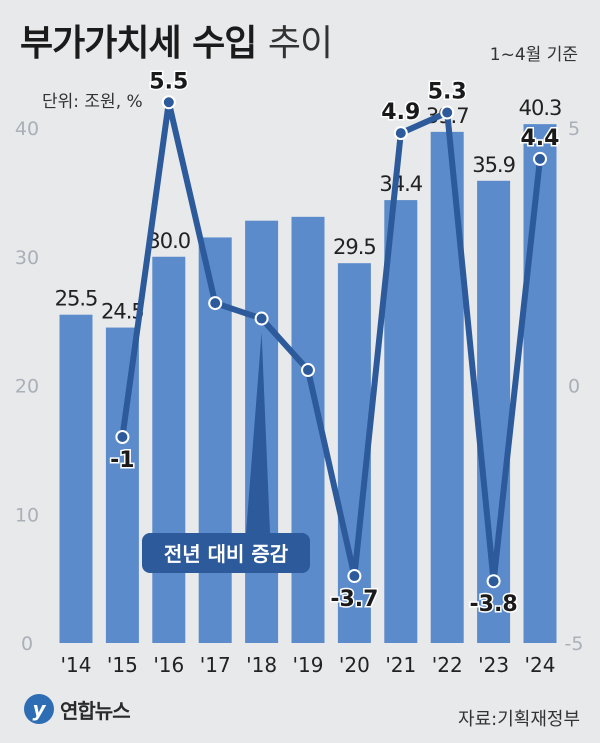 Image resolution: width=600 pixels, height=743 pixels. Describe the element at coordinates (261, 665) in the screenshot. I see `x-tick-4: '18` at that location.